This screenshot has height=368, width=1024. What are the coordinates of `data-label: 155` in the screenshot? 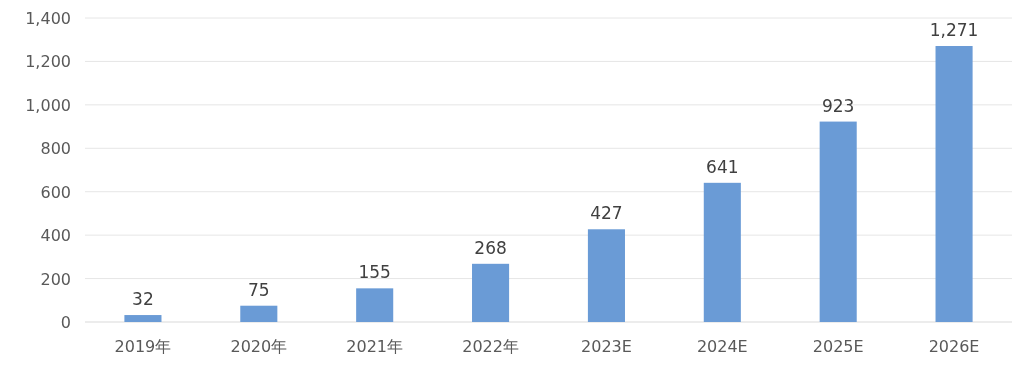 It's located at (374, 272).